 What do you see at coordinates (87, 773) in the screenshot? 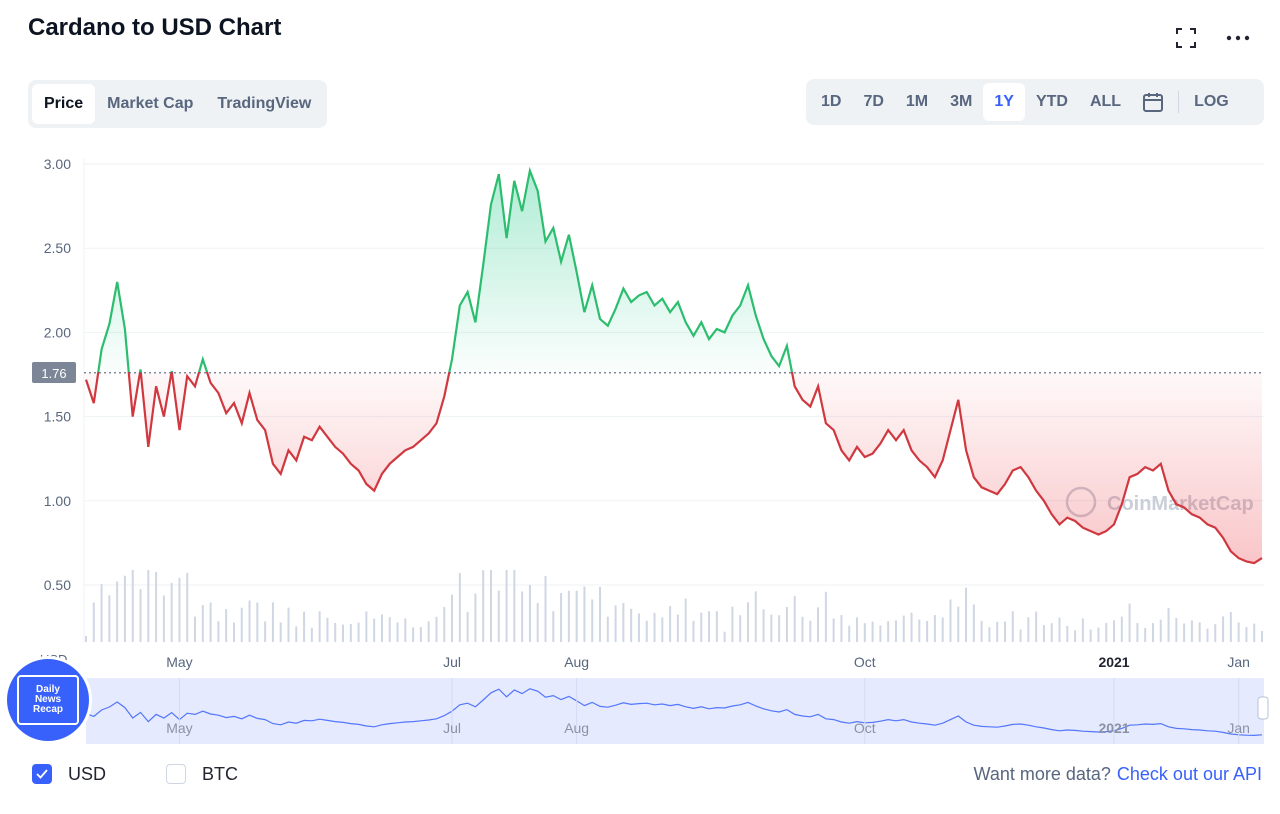
I see `usd-label: USD` at bounding box center [87, 773].